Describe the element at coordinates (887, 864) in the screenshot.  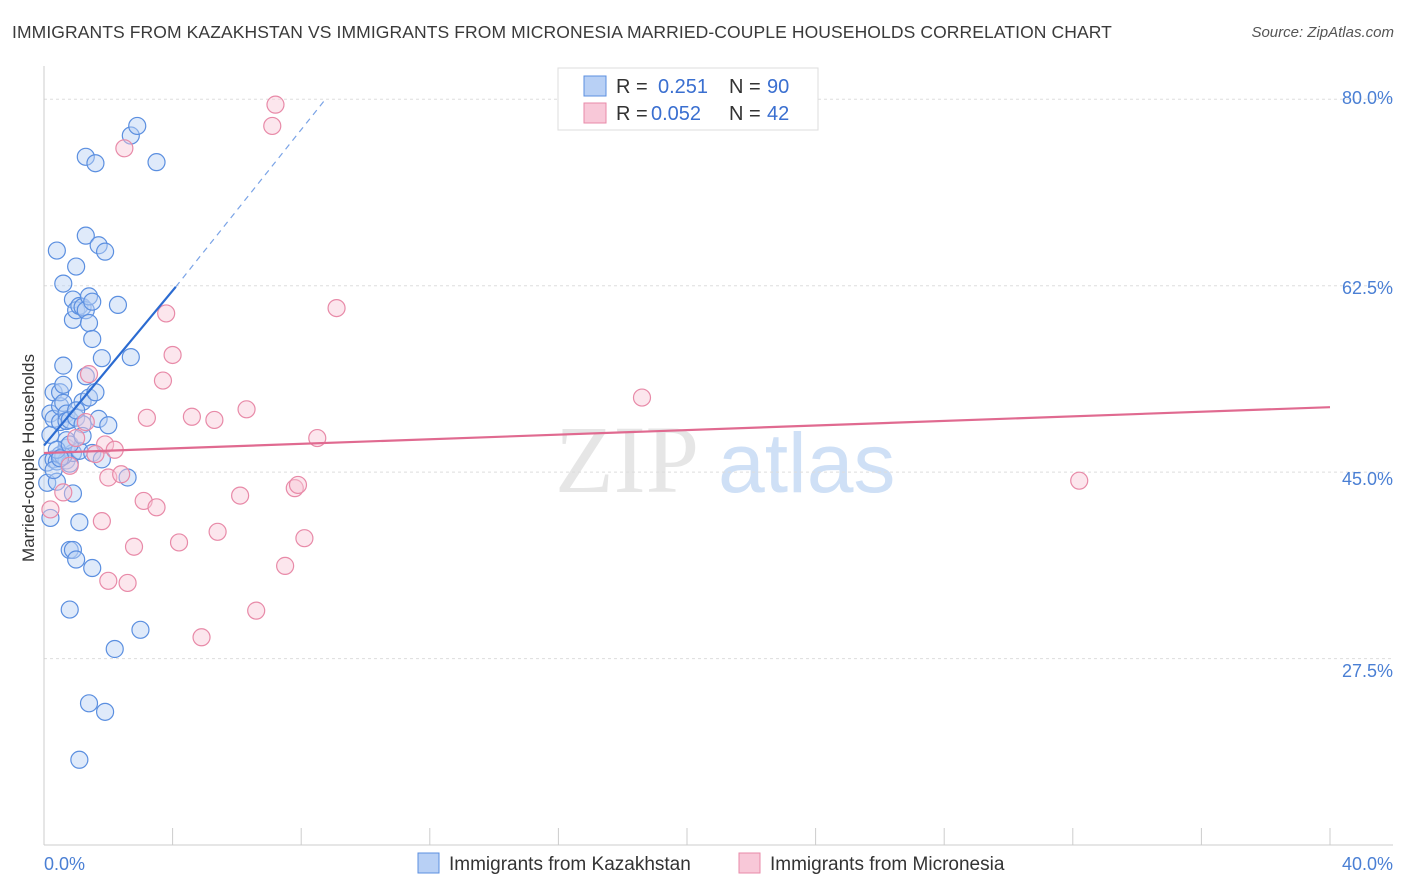
I see `bottom-legend-label-micronesia: Immigrants from Micronesia` at that location.